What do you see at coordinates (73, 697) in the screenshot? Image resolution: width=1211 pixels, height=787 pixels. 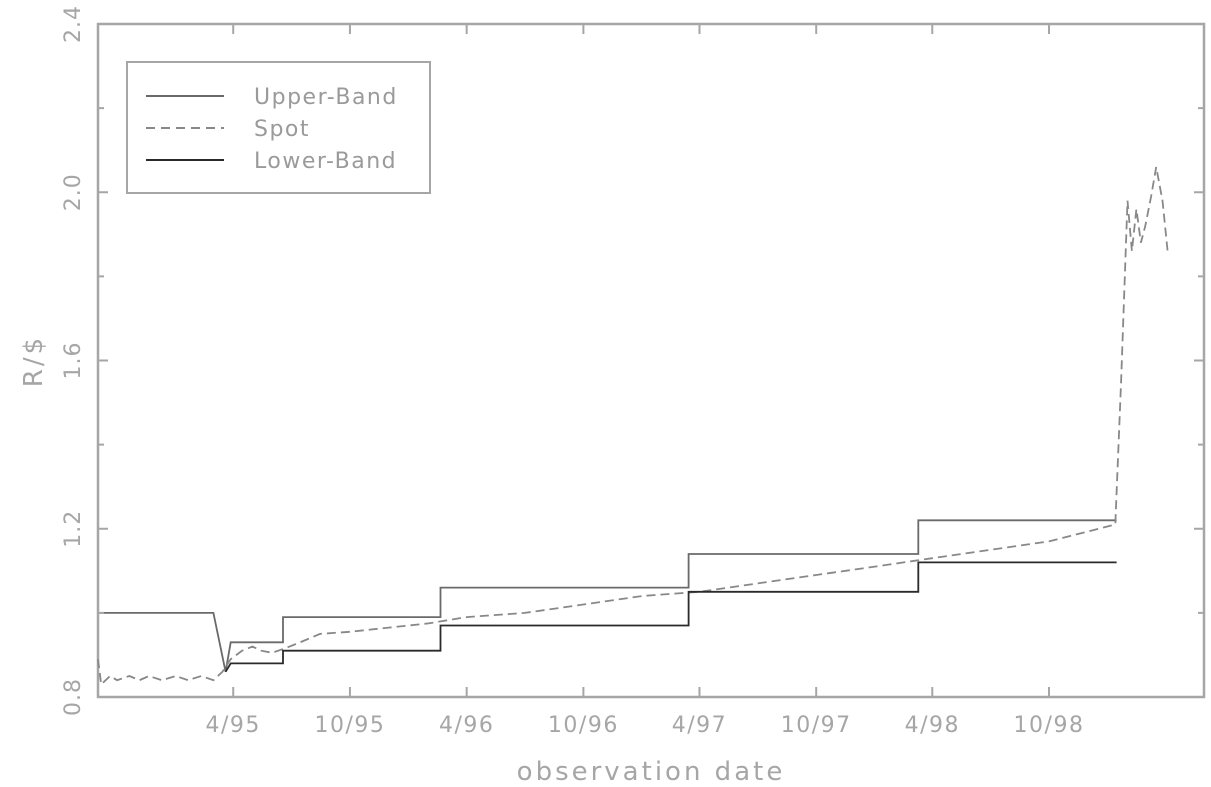 I see `y-tick-label: 0.8` at bounding box center [73, 697].